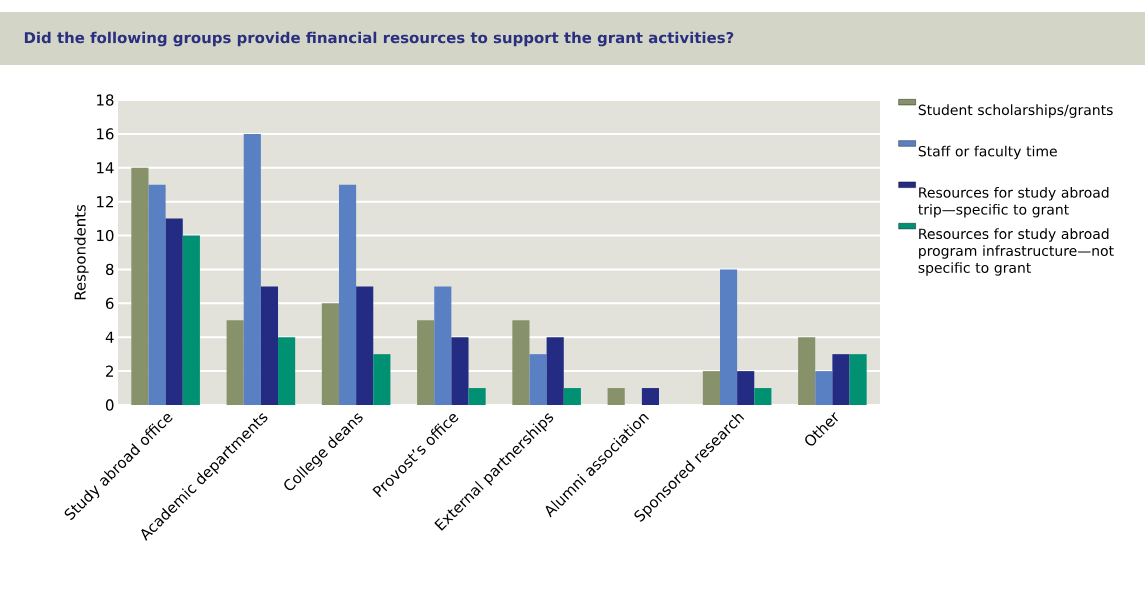 The height and width of the screenshot is (598, 1145). Describe the element at coordinates (1013, 202) in the screenshot. I see `legend-label: Resources for study abroad trip—specific to grant` at that location.